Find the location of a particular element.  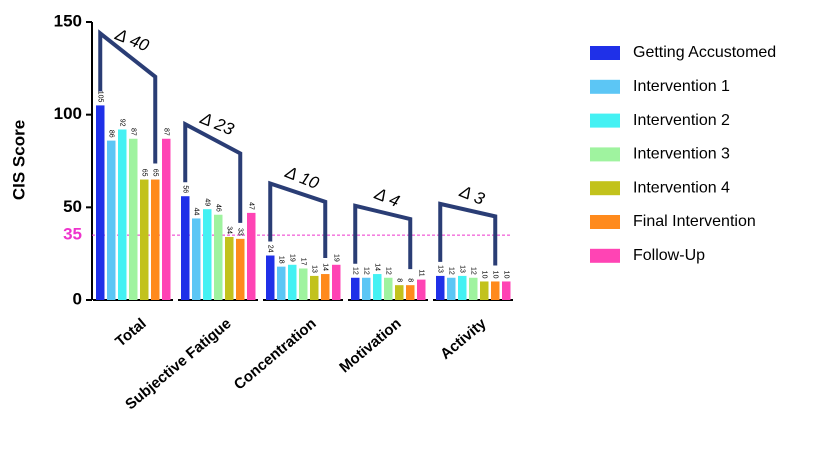

legend-label: Final Intervention is located at coordinates (694, 221).